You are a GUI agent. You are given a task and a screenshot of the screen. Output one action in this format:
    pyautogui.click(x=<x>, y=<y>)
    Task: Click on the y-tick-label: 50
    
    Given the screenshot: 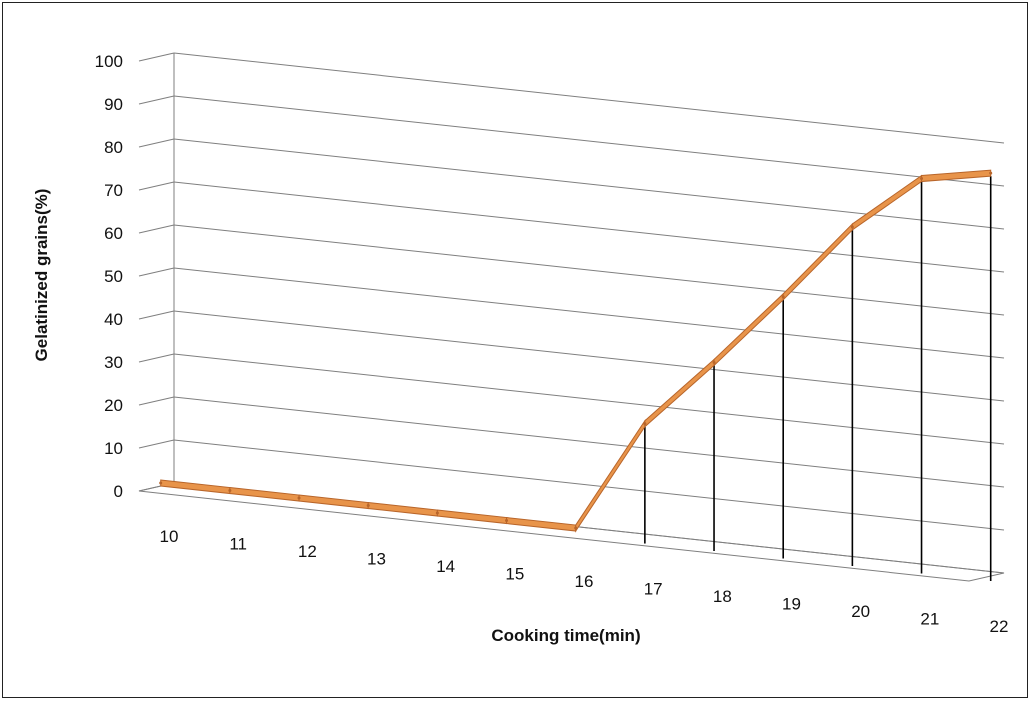 What is the action you would take?
    pyautogui.click(x=113, y=276)
    